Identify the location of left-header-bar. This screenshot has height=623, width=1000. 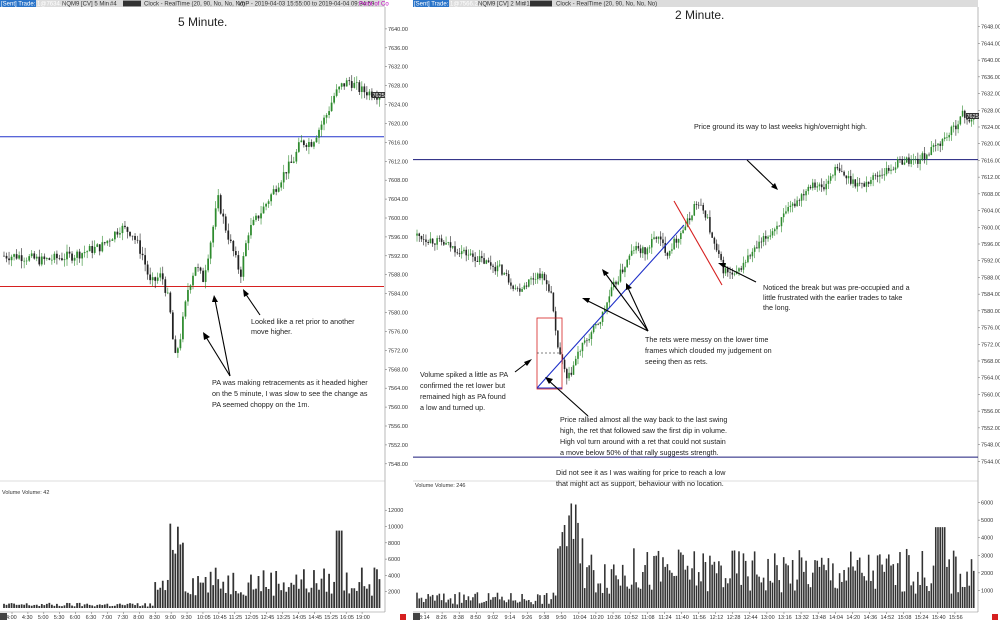
(192, 3).